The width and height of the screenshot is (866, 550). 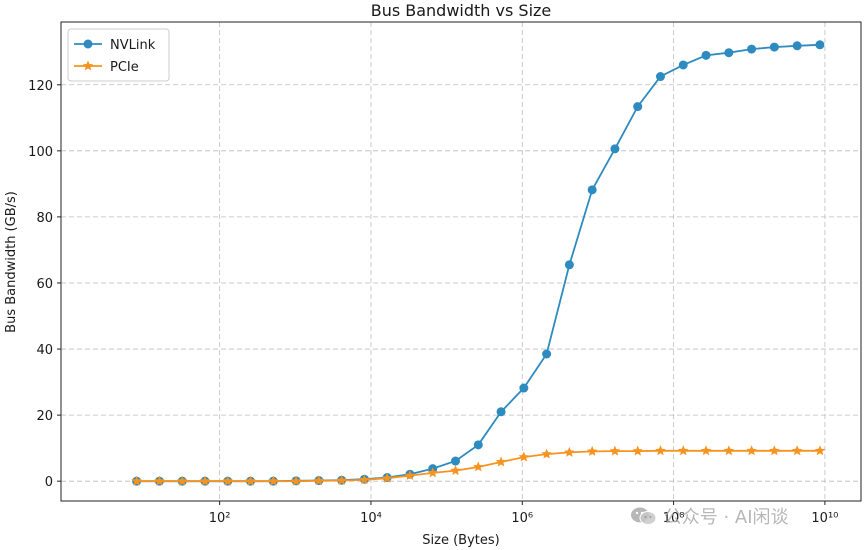 What do you see at coordinates (44, 218) in the screenshot?
I see `y-tick-label: 80` at bounding box center [44, 218].